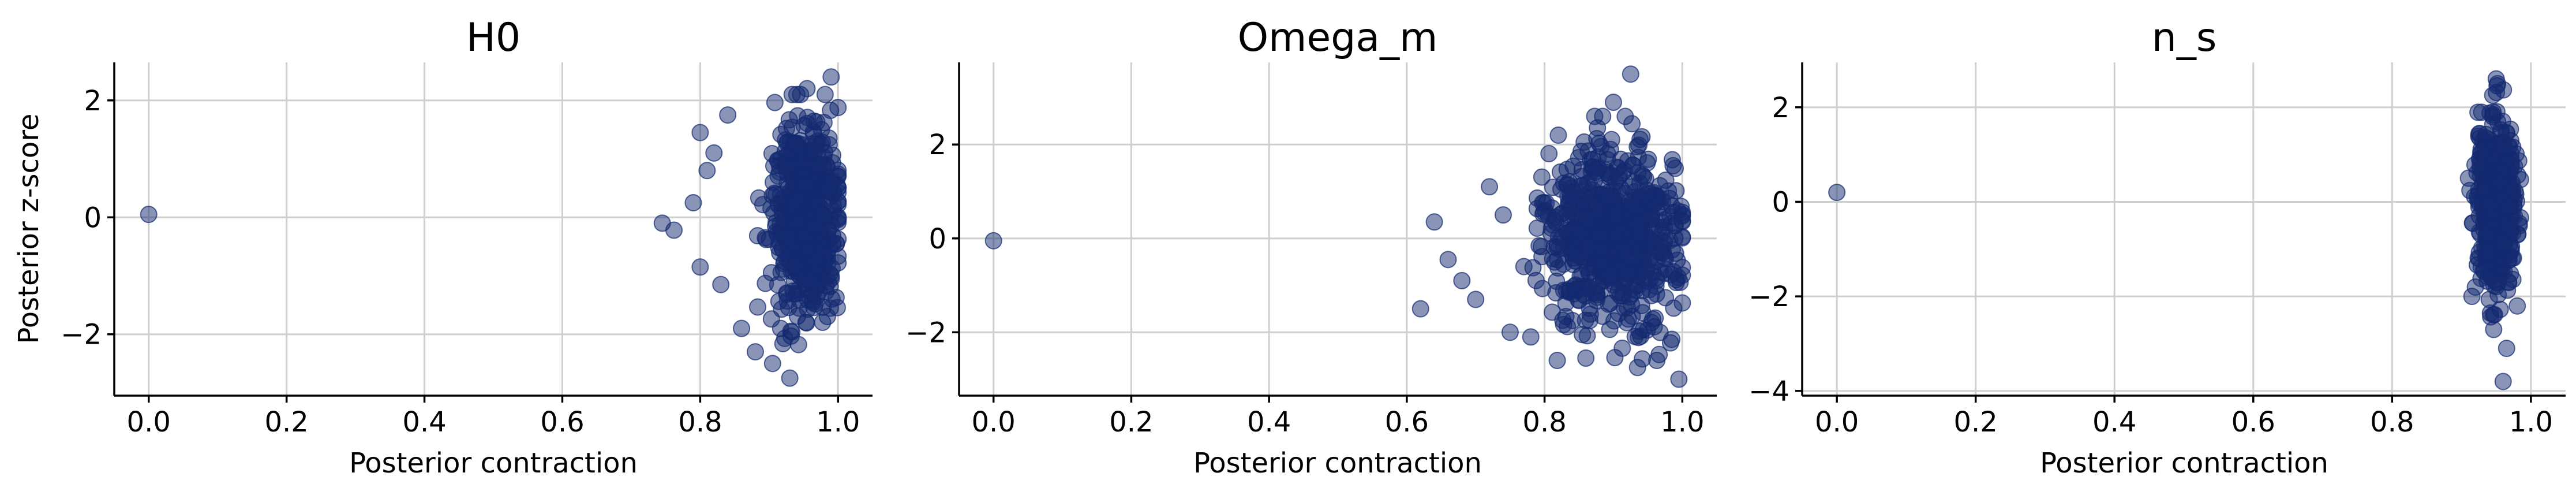  What do you see at coordinates (494, 38) in the screenshot?
I see `subplot-title: H0` at bounding box center [494, 38].